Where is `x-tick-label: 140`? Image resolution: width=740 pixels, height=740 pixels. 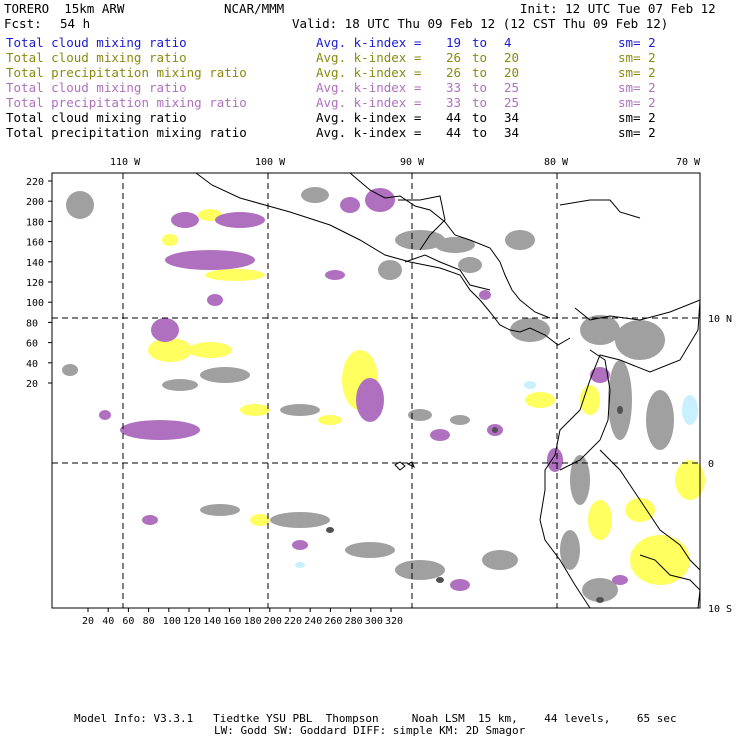 x-tick-label: 140 is located at coordinates (212, 621).